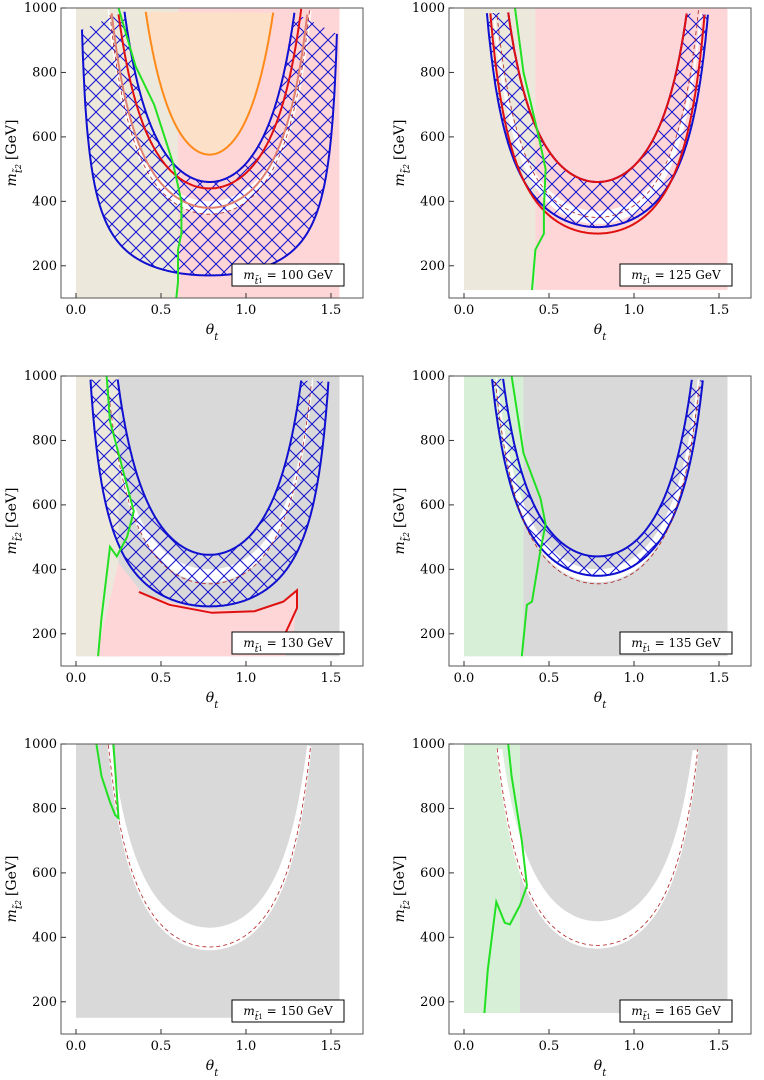  I want to click on legend-label: mt̃1 = 100 GeV, so click(288, 277).